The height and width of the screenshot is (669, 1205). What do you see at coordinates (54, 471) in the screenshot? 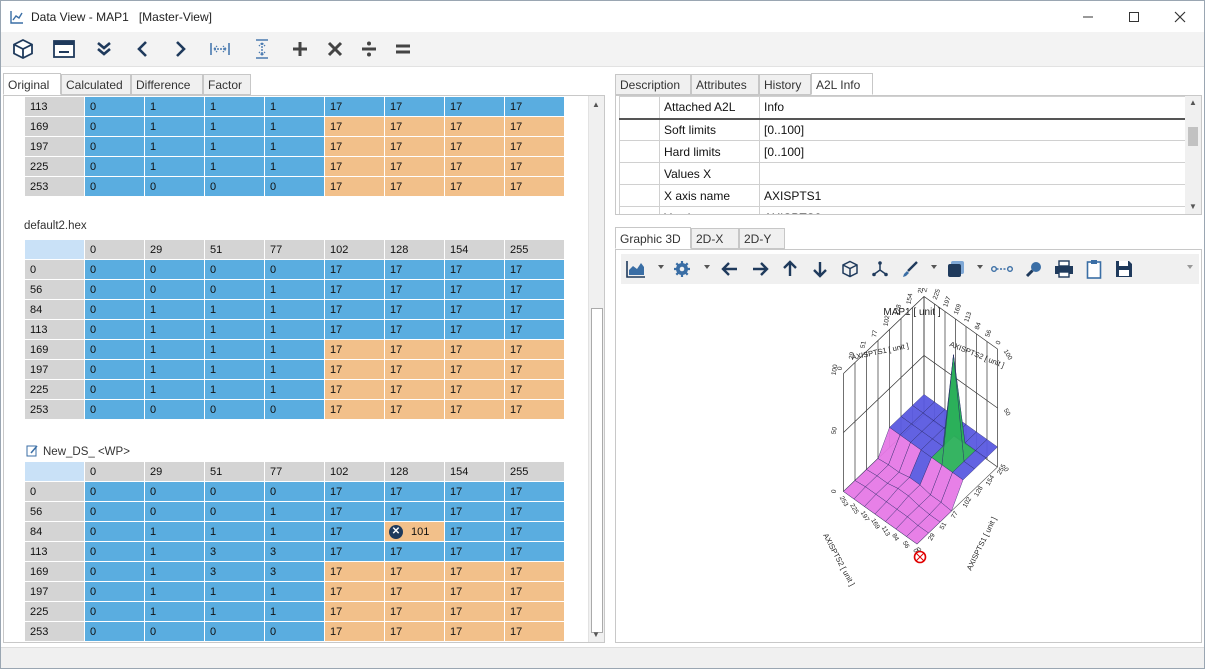
I see `grid-corner-cell` at bounding box center [54, 471].